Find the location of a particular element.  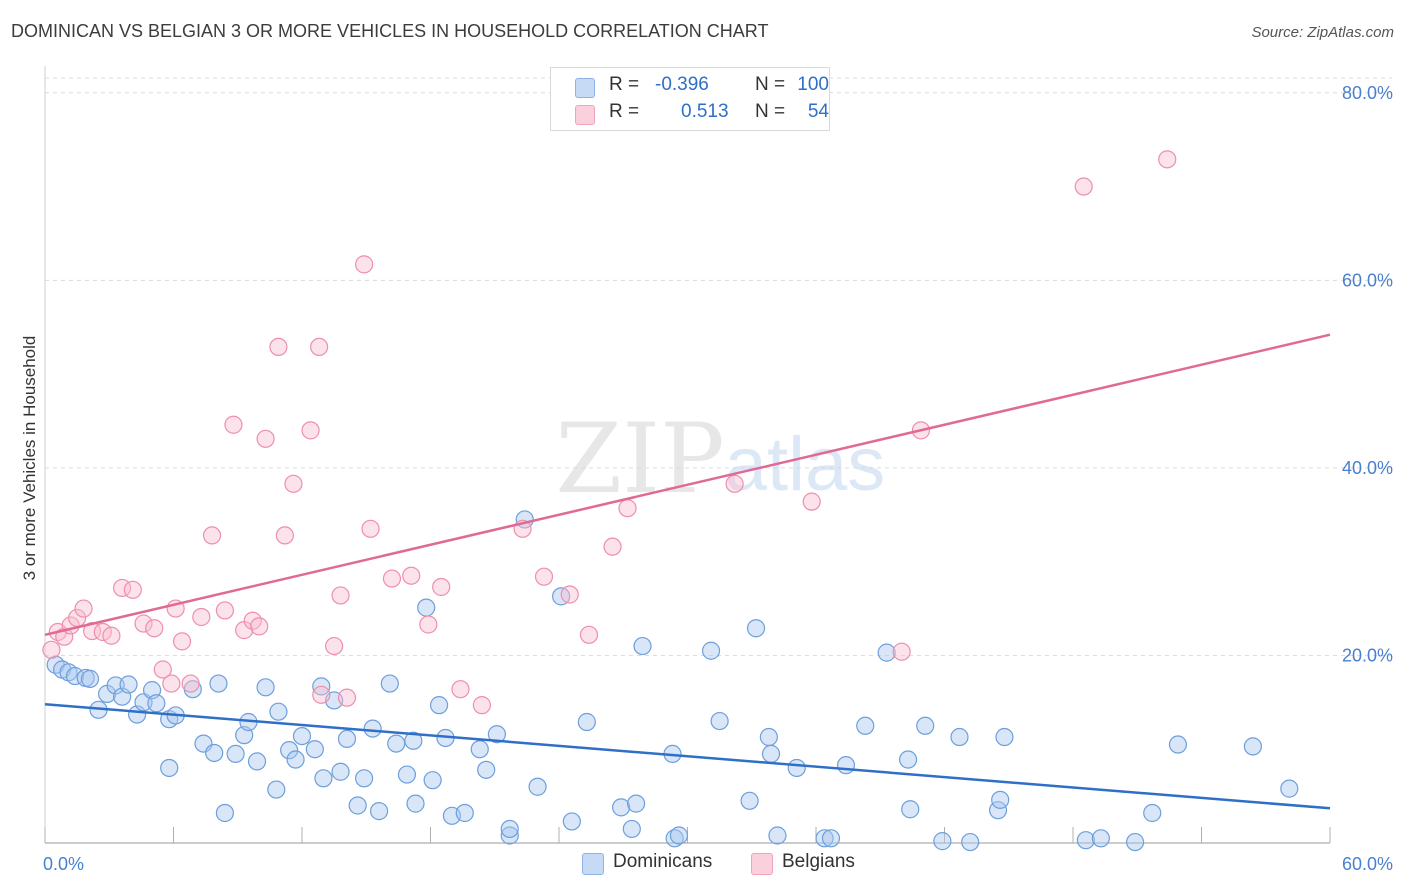

series-label-belgians: Belgians is located at coordinates (818, 861).